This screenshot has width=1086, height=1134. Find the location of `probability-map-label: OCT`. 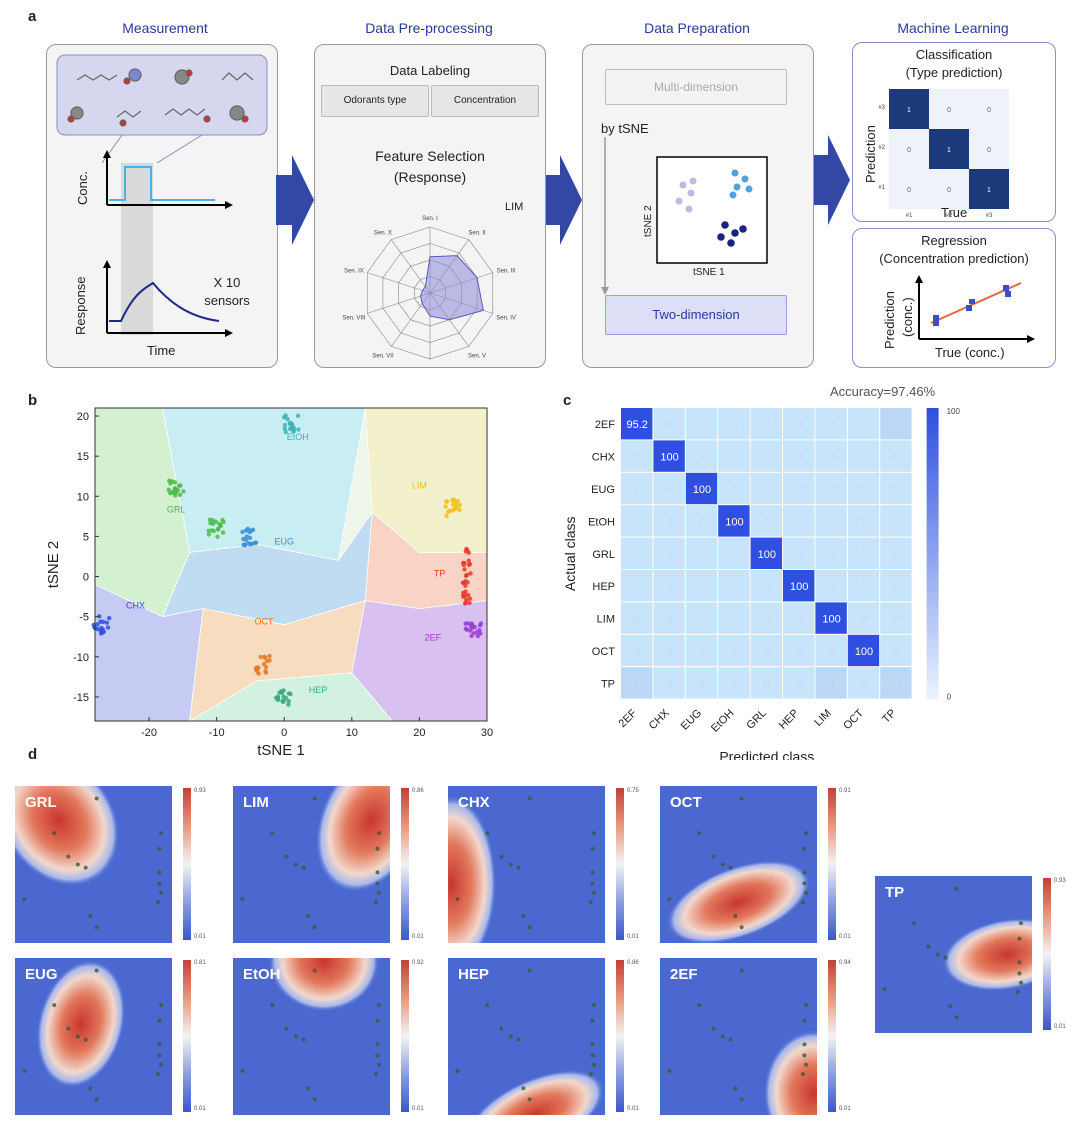

probability-map-label: OCT is located at coordinates (686, 802).